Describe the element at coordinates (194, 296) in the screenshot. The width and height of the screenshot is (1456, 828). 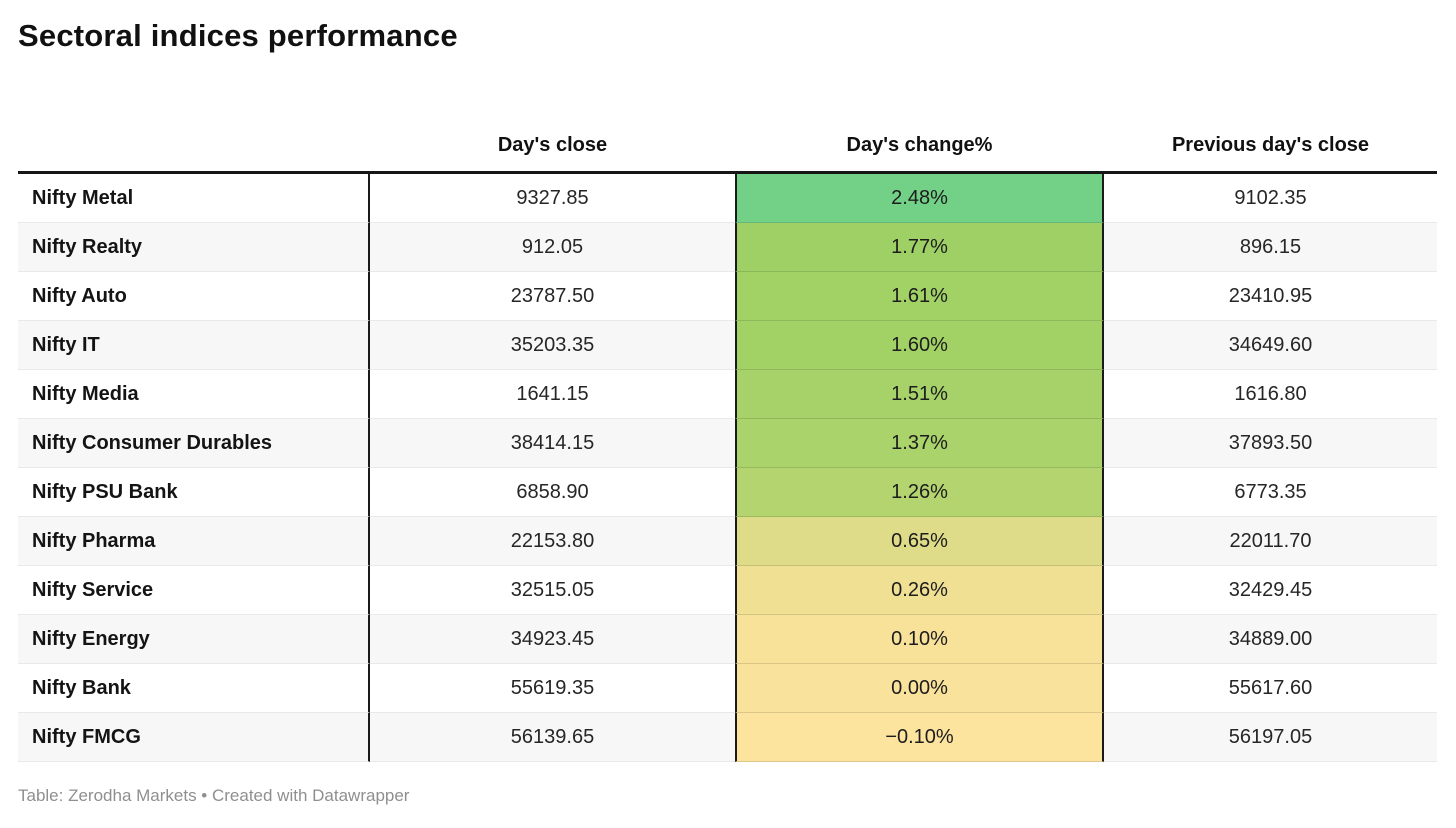
I see `row-label: Nifty Auto` at that location.